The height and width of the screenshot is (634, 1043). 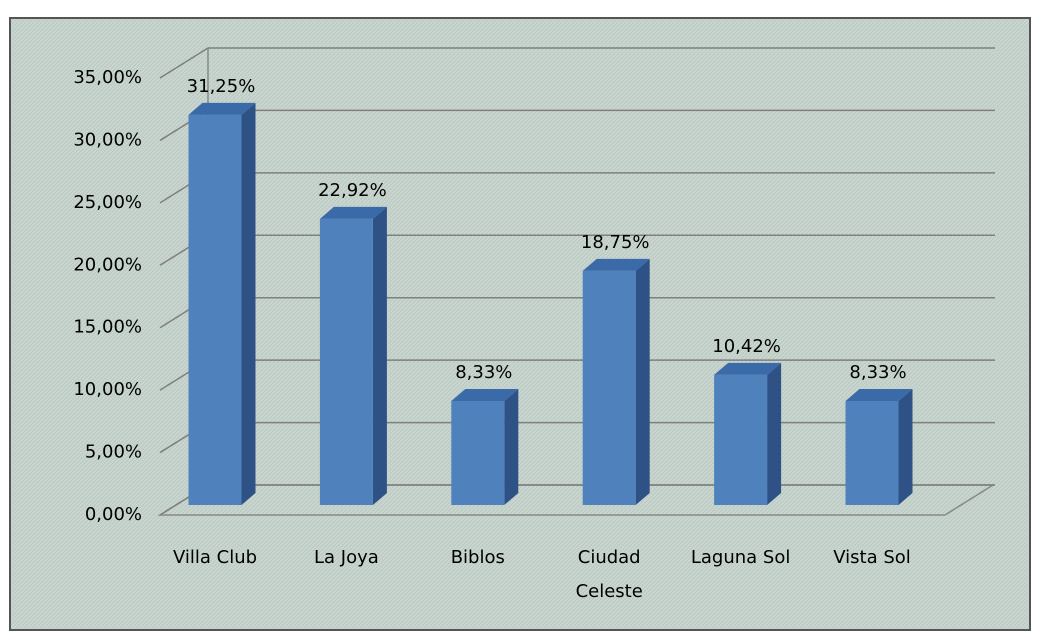 What do you see at coordinates (577, 63) in the screenshot?
I see `grid-line` at bounding box center [577, 63].